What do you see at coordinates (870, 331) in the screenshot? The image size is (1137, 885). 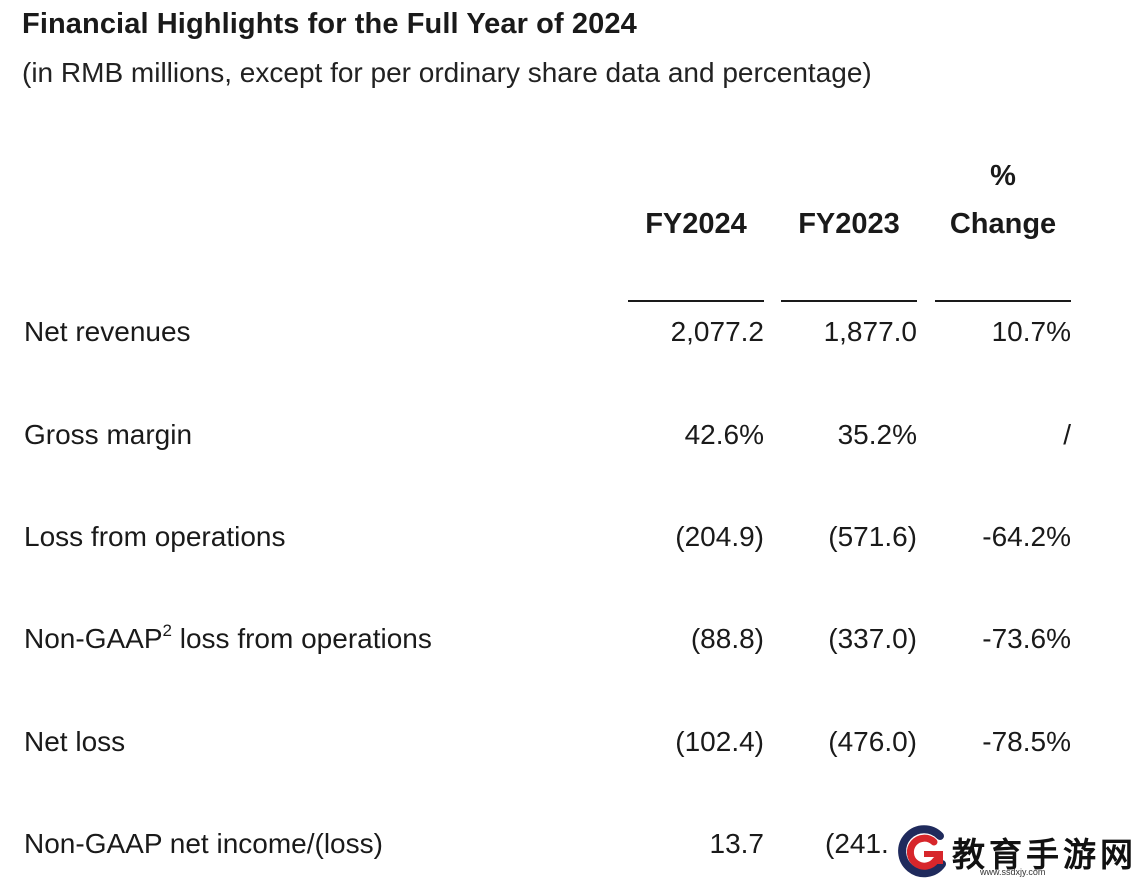 I see `cell-fy2023: 1,877.0` at bounding box center [870, 331].